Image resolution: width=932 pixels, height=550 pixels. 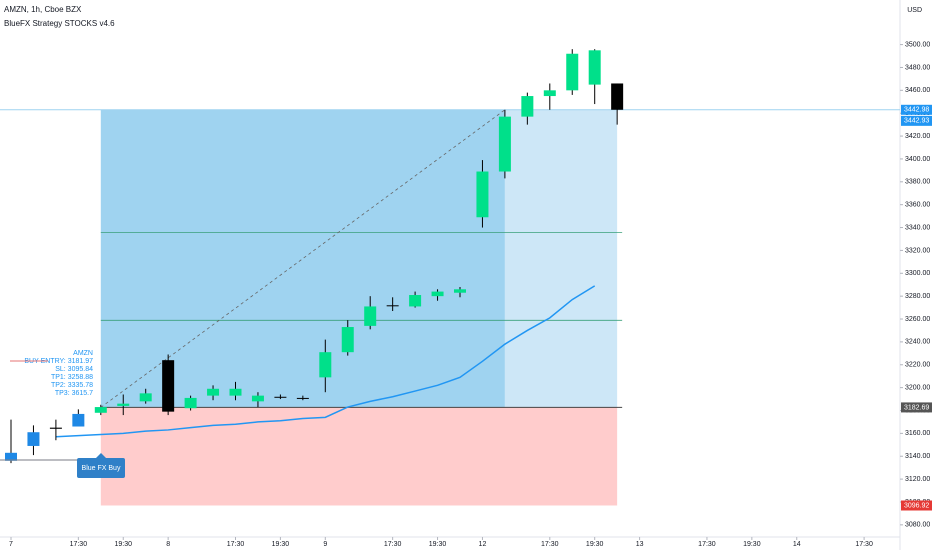 What do you see at coordinates (917, 250) in the screenshot?
I see `y-tick-label: 3320.00` at bounding box center [917, 250].